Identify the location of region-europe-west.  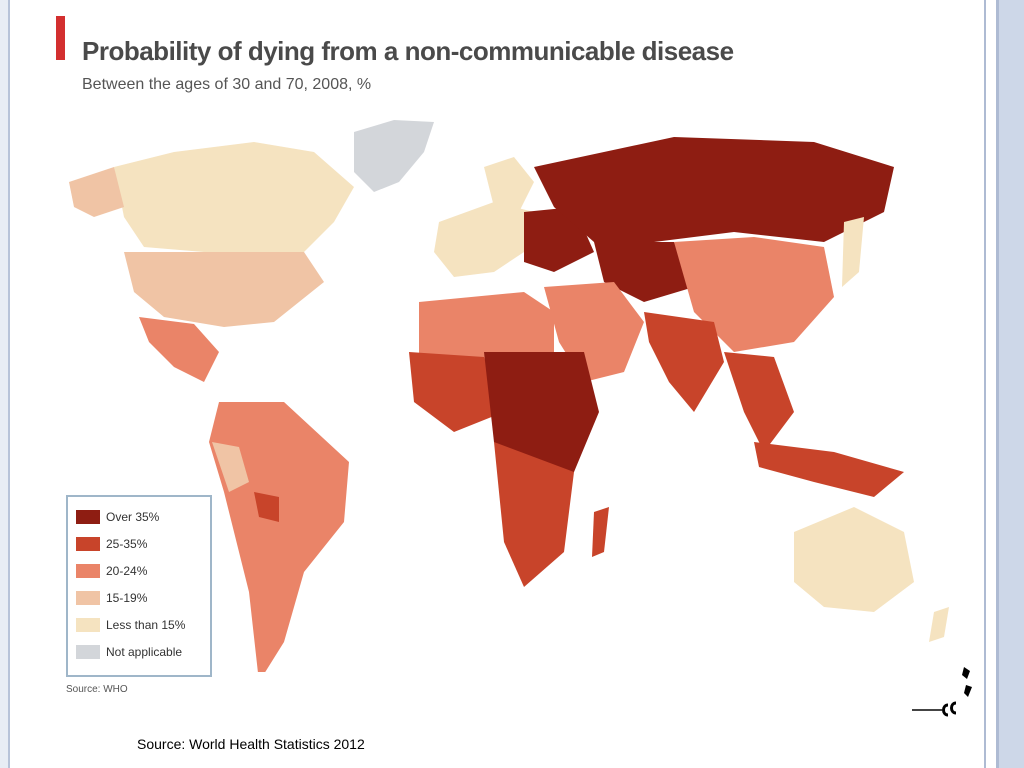
(484, 239).